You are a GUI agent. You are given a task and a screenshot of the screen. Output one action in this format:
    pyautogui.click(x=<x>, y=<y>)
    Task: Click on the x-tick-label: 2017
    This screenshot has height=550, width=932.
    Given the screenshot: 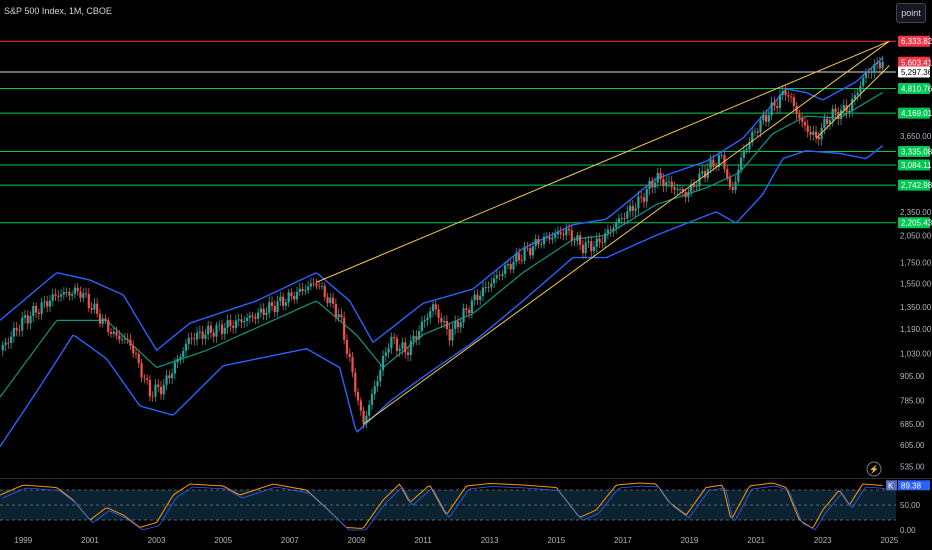 What is the action you would take?
    pyautogui.click(x=623, y=540)
    